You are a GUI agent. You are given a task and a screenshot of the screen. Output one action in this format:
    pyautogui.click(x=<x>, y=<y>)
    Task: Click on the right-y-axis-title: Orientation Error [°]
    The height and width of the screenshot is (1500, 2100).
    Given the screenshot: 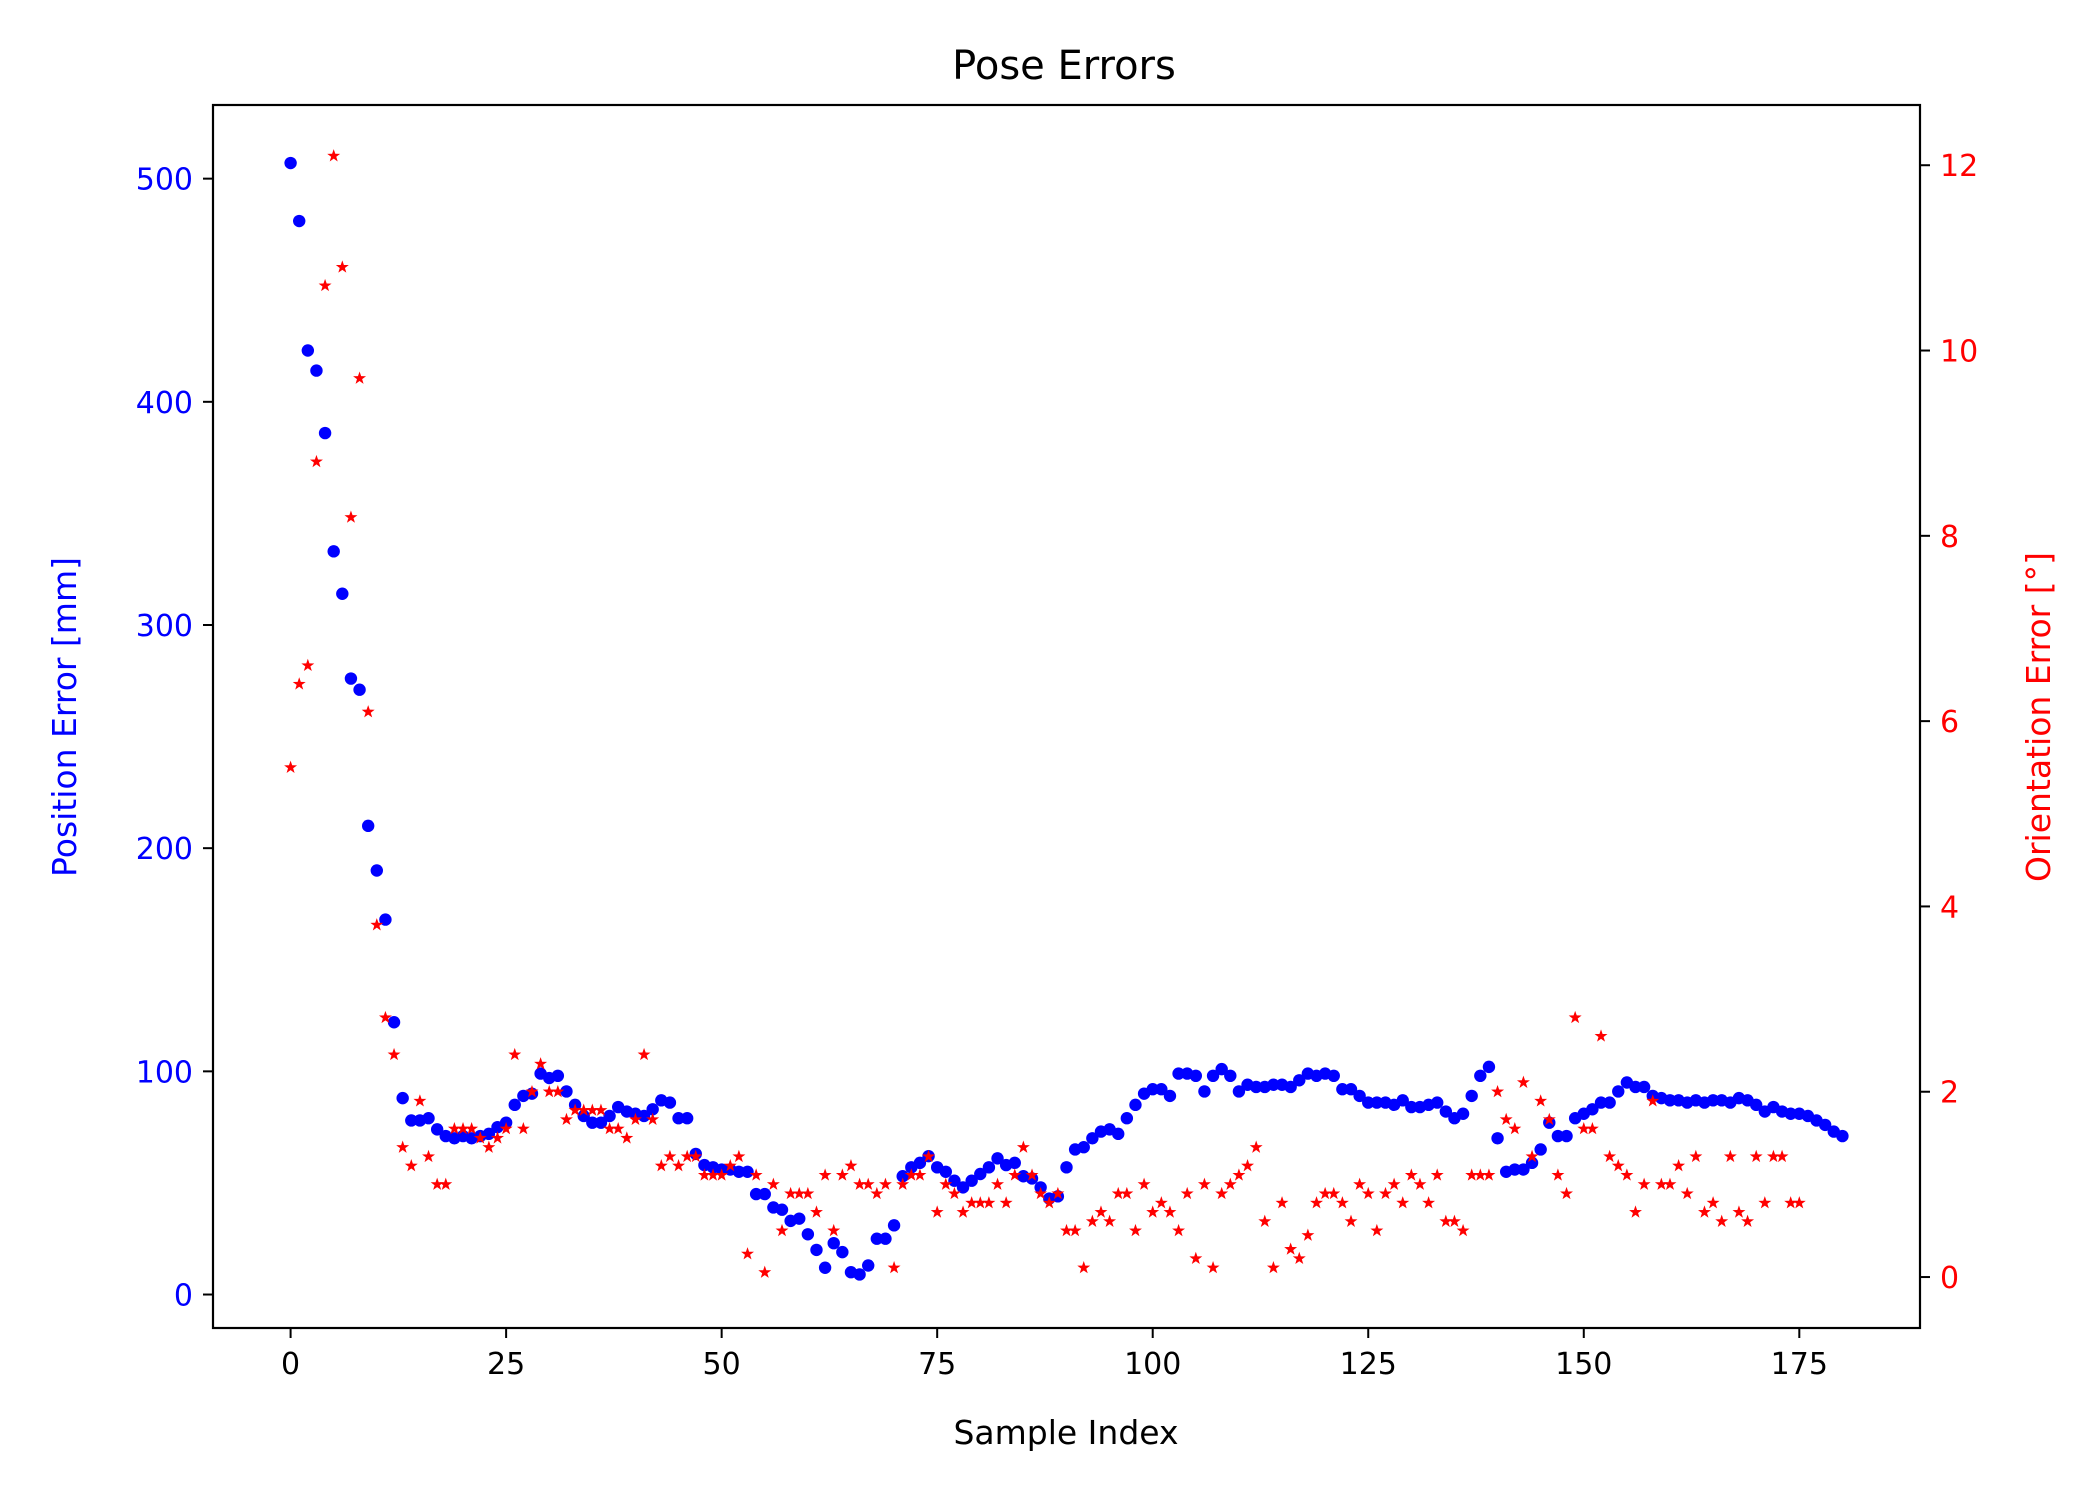 What is the action you would take?
    pyautogui.click(x=2038, y=717)
    